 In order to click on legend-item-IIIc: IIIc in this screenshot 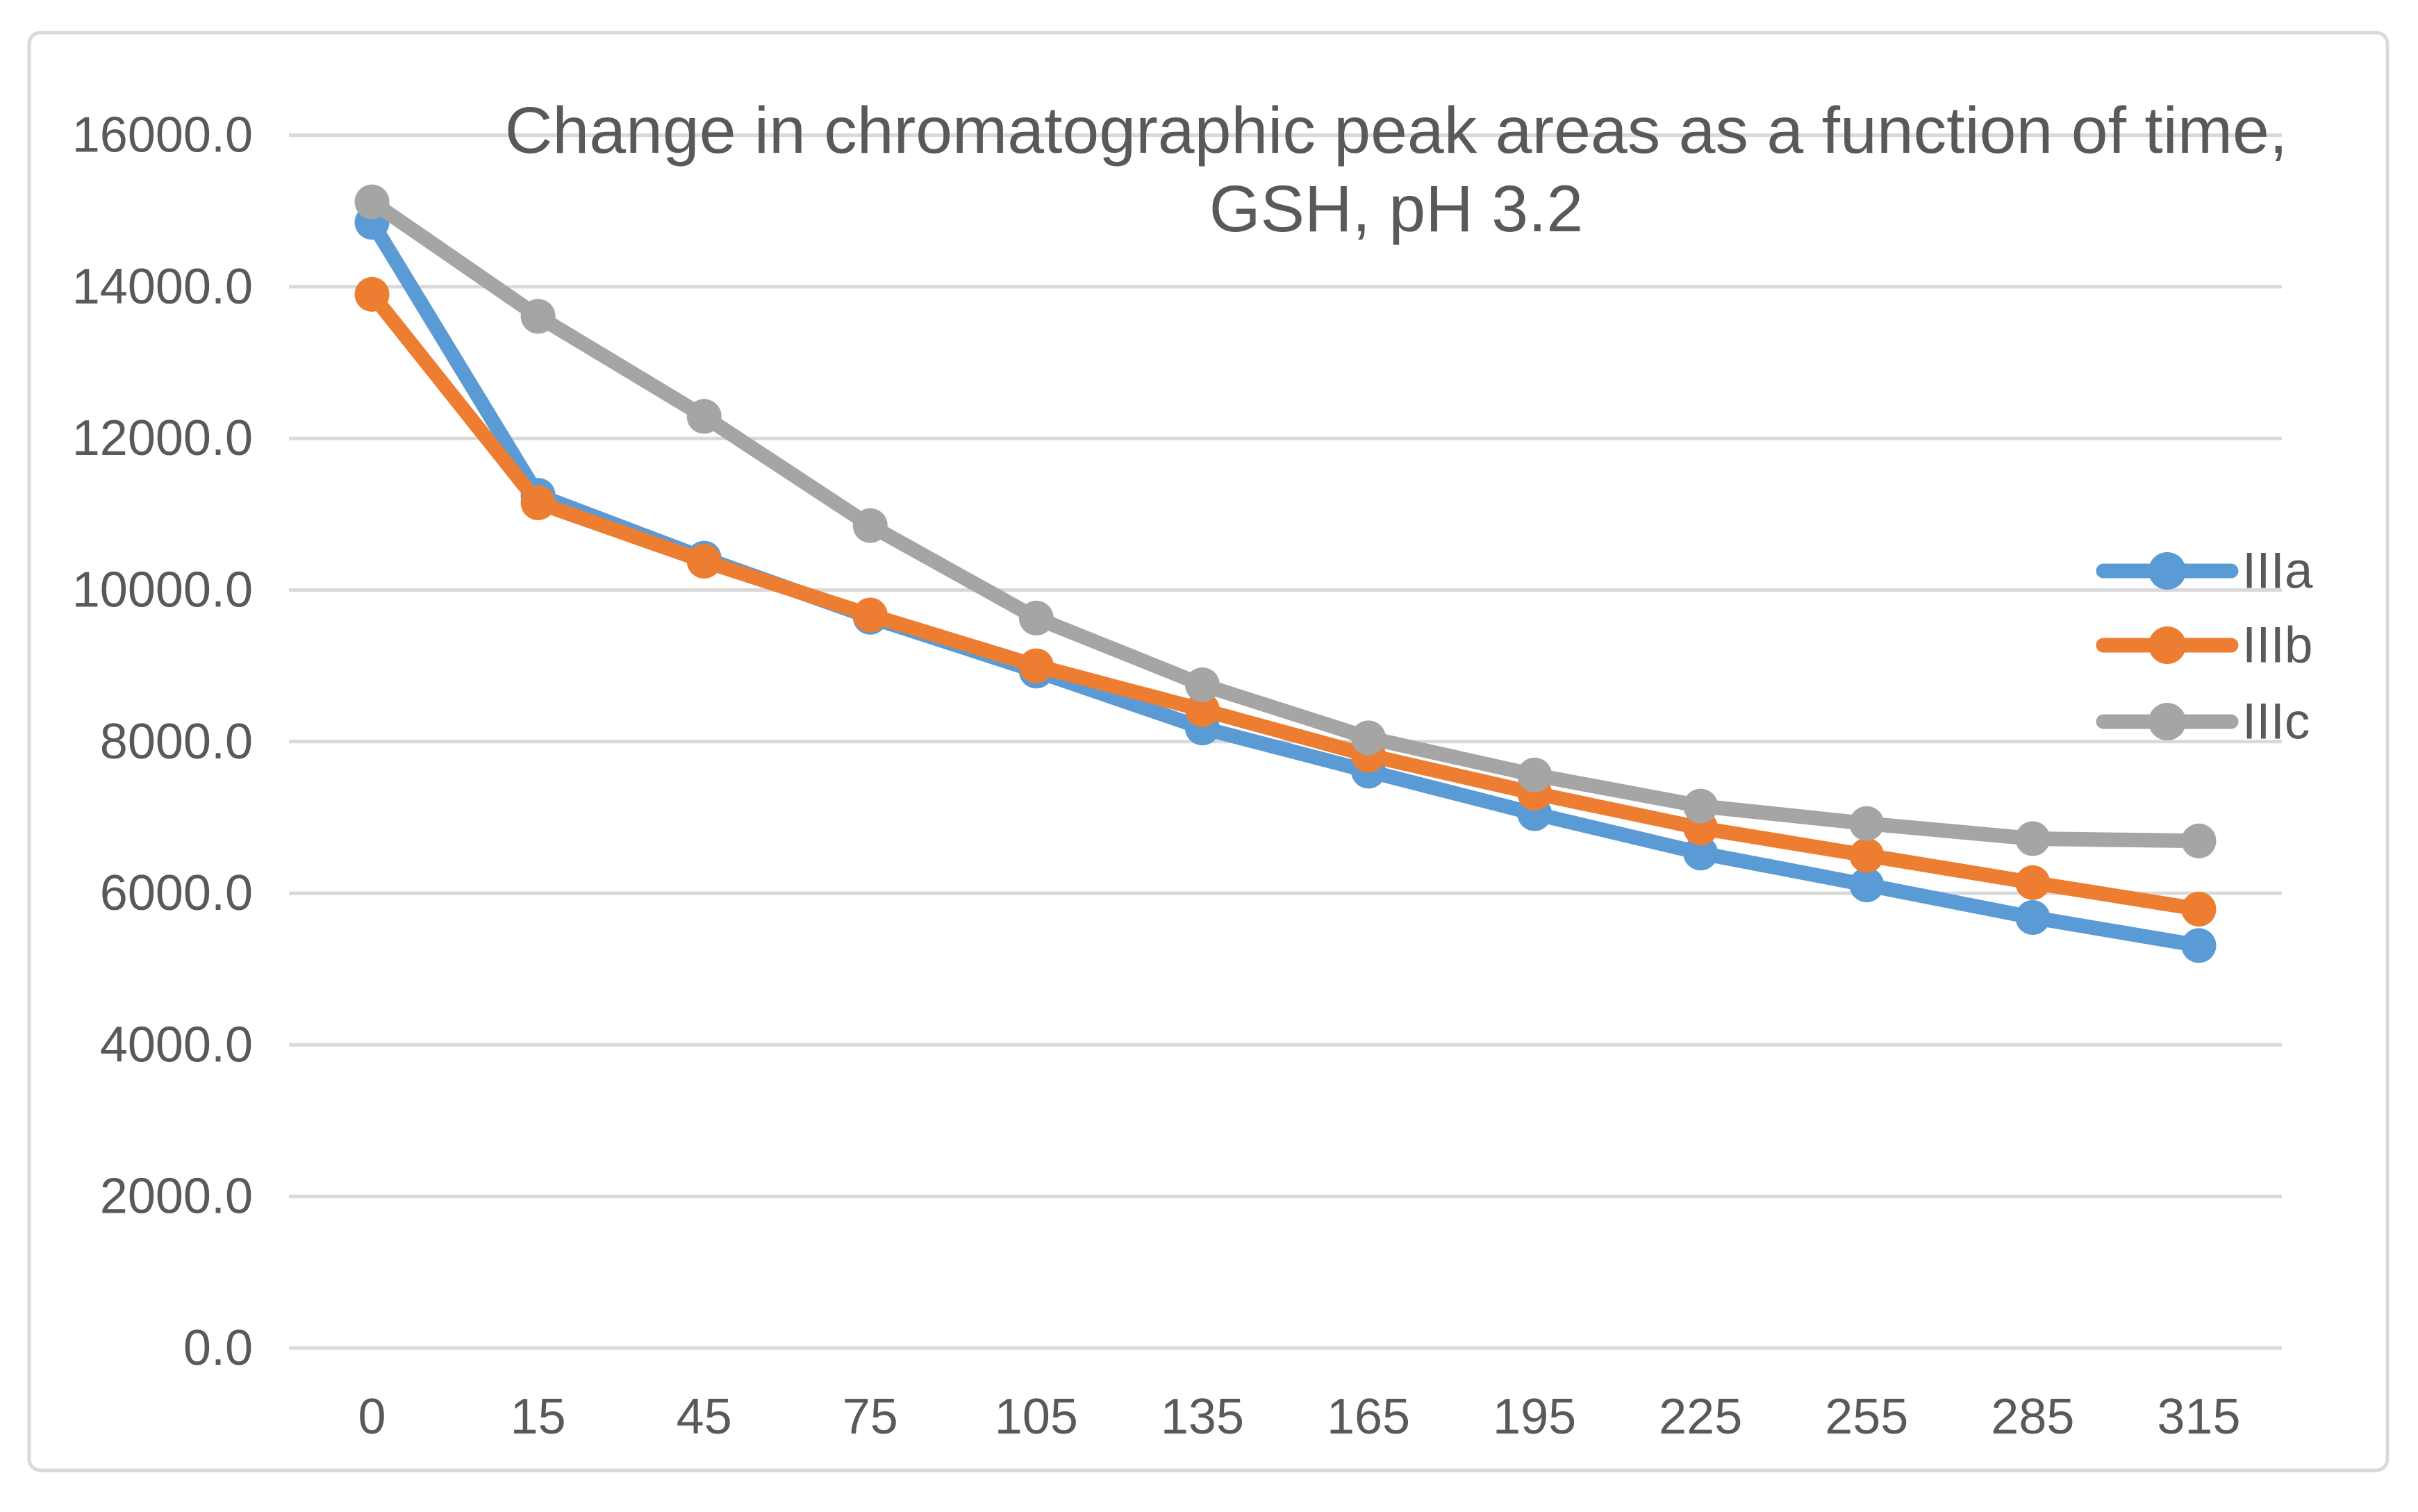, I will do `click(2203, 722)`.